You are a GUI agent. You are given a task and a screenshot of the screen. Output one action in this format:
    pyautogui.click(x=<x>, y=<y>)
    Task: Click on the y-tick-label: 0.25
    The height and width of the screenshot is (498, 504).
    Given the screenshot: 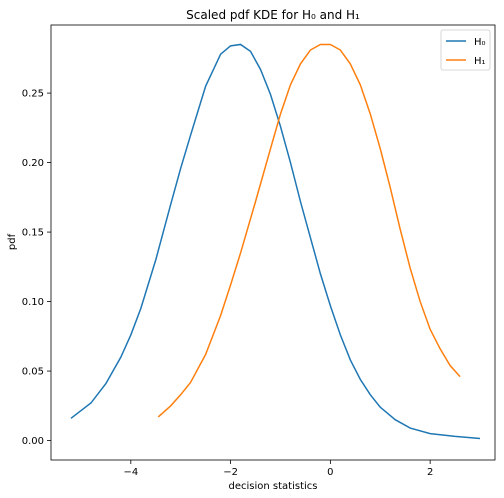 What is the action you would take?
    pyautogui.click(x=33, y=94)
    